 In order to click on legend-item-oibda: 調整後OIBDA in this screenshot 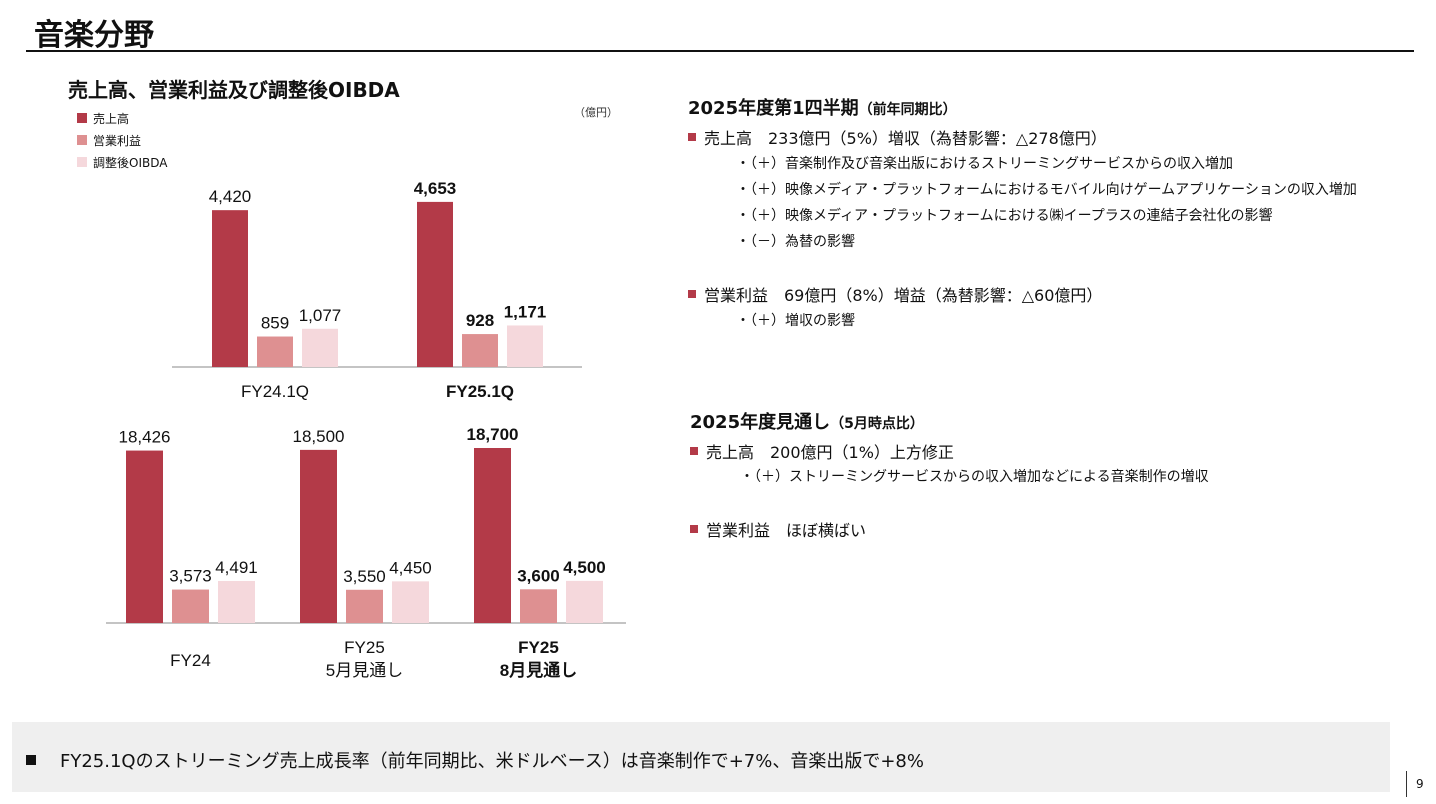, I will do `click(122, 162)`.